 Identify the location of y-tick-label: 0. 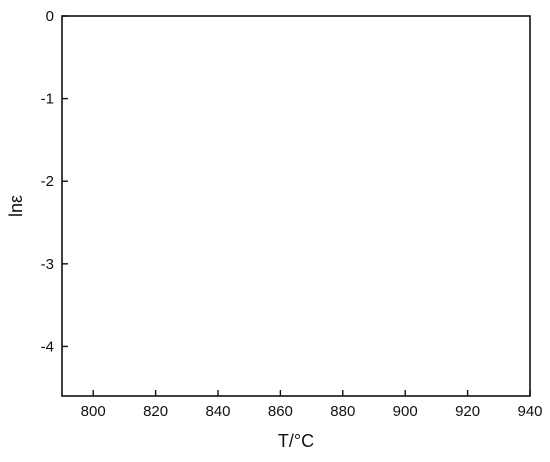
(50, 16).